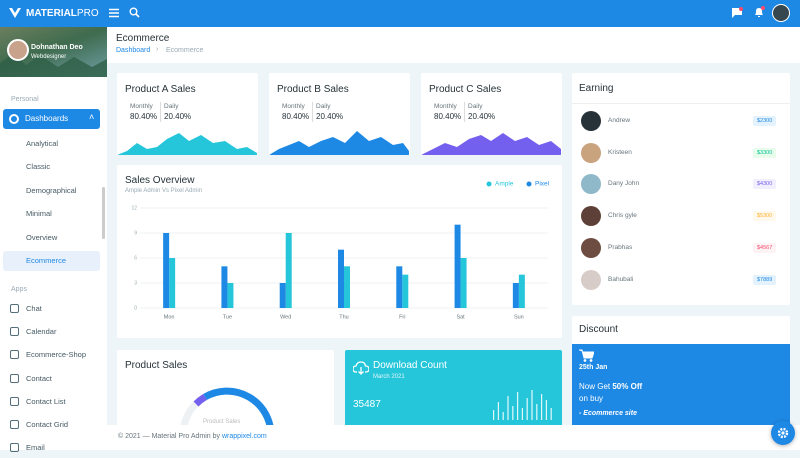 This screenshot has height=458, width=800. Describe the element at coordinates (39, 378) in the screenshot. I see `menu-label: Contact` at that location.